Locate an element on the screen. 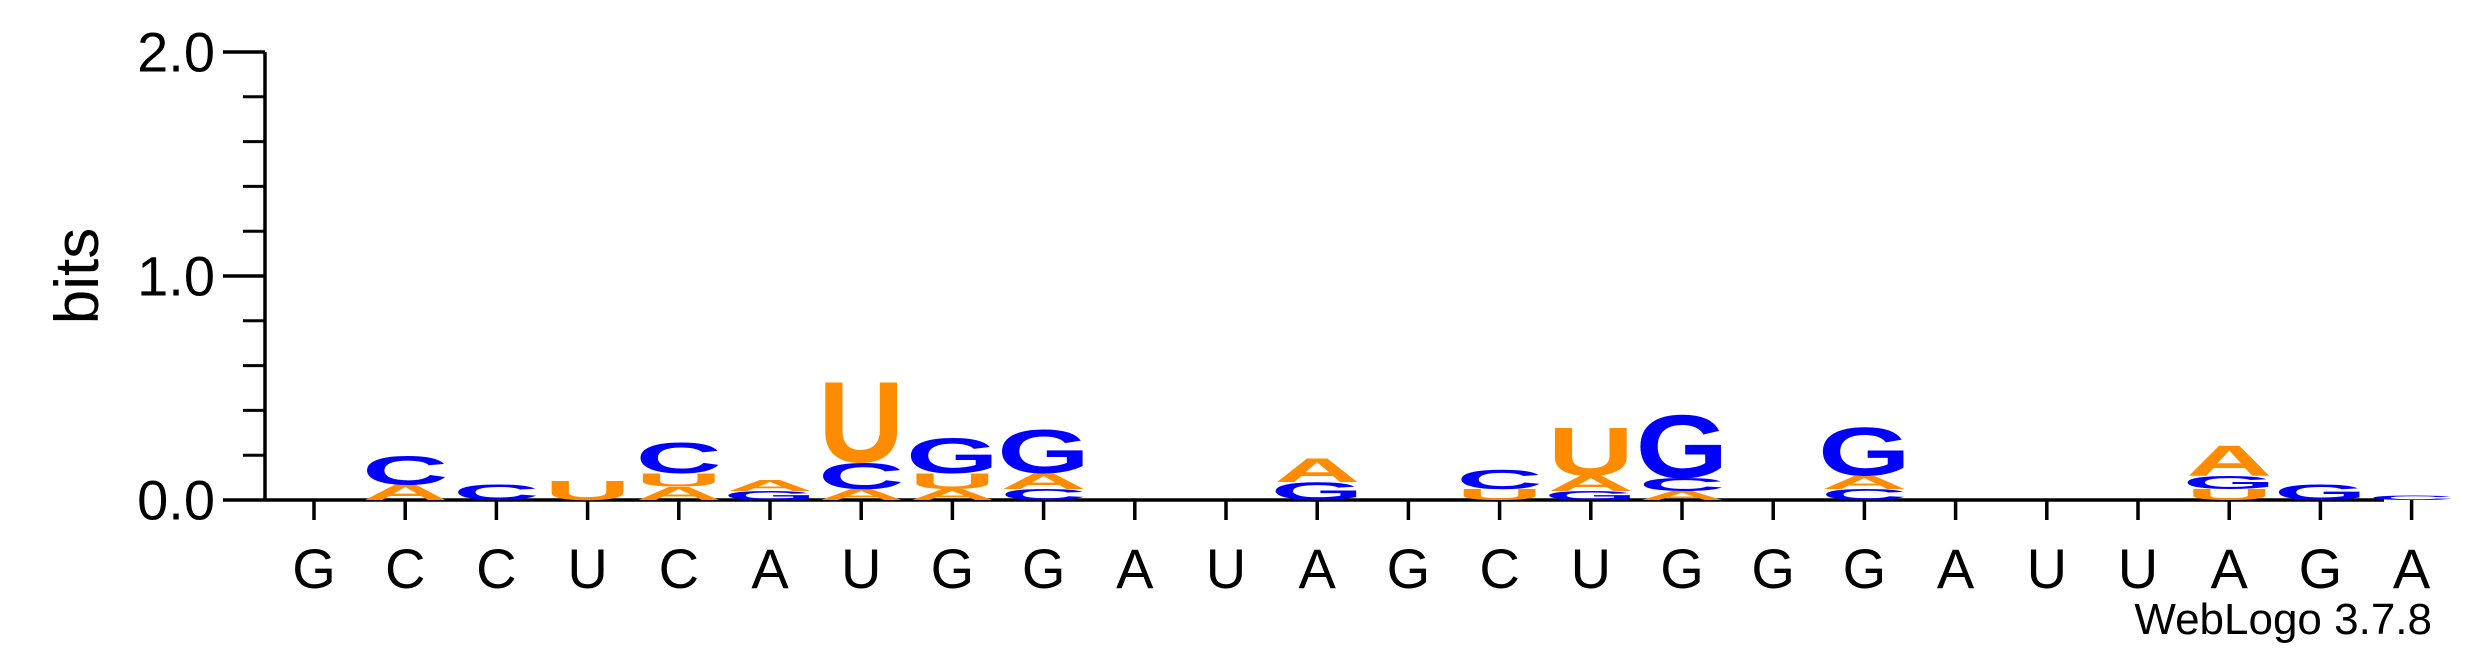 Image resolution: width=2475 pixels, height=667 pixels. weblogo-version: WebLogo 3.7.8 is located at coordinates (2283, 619).